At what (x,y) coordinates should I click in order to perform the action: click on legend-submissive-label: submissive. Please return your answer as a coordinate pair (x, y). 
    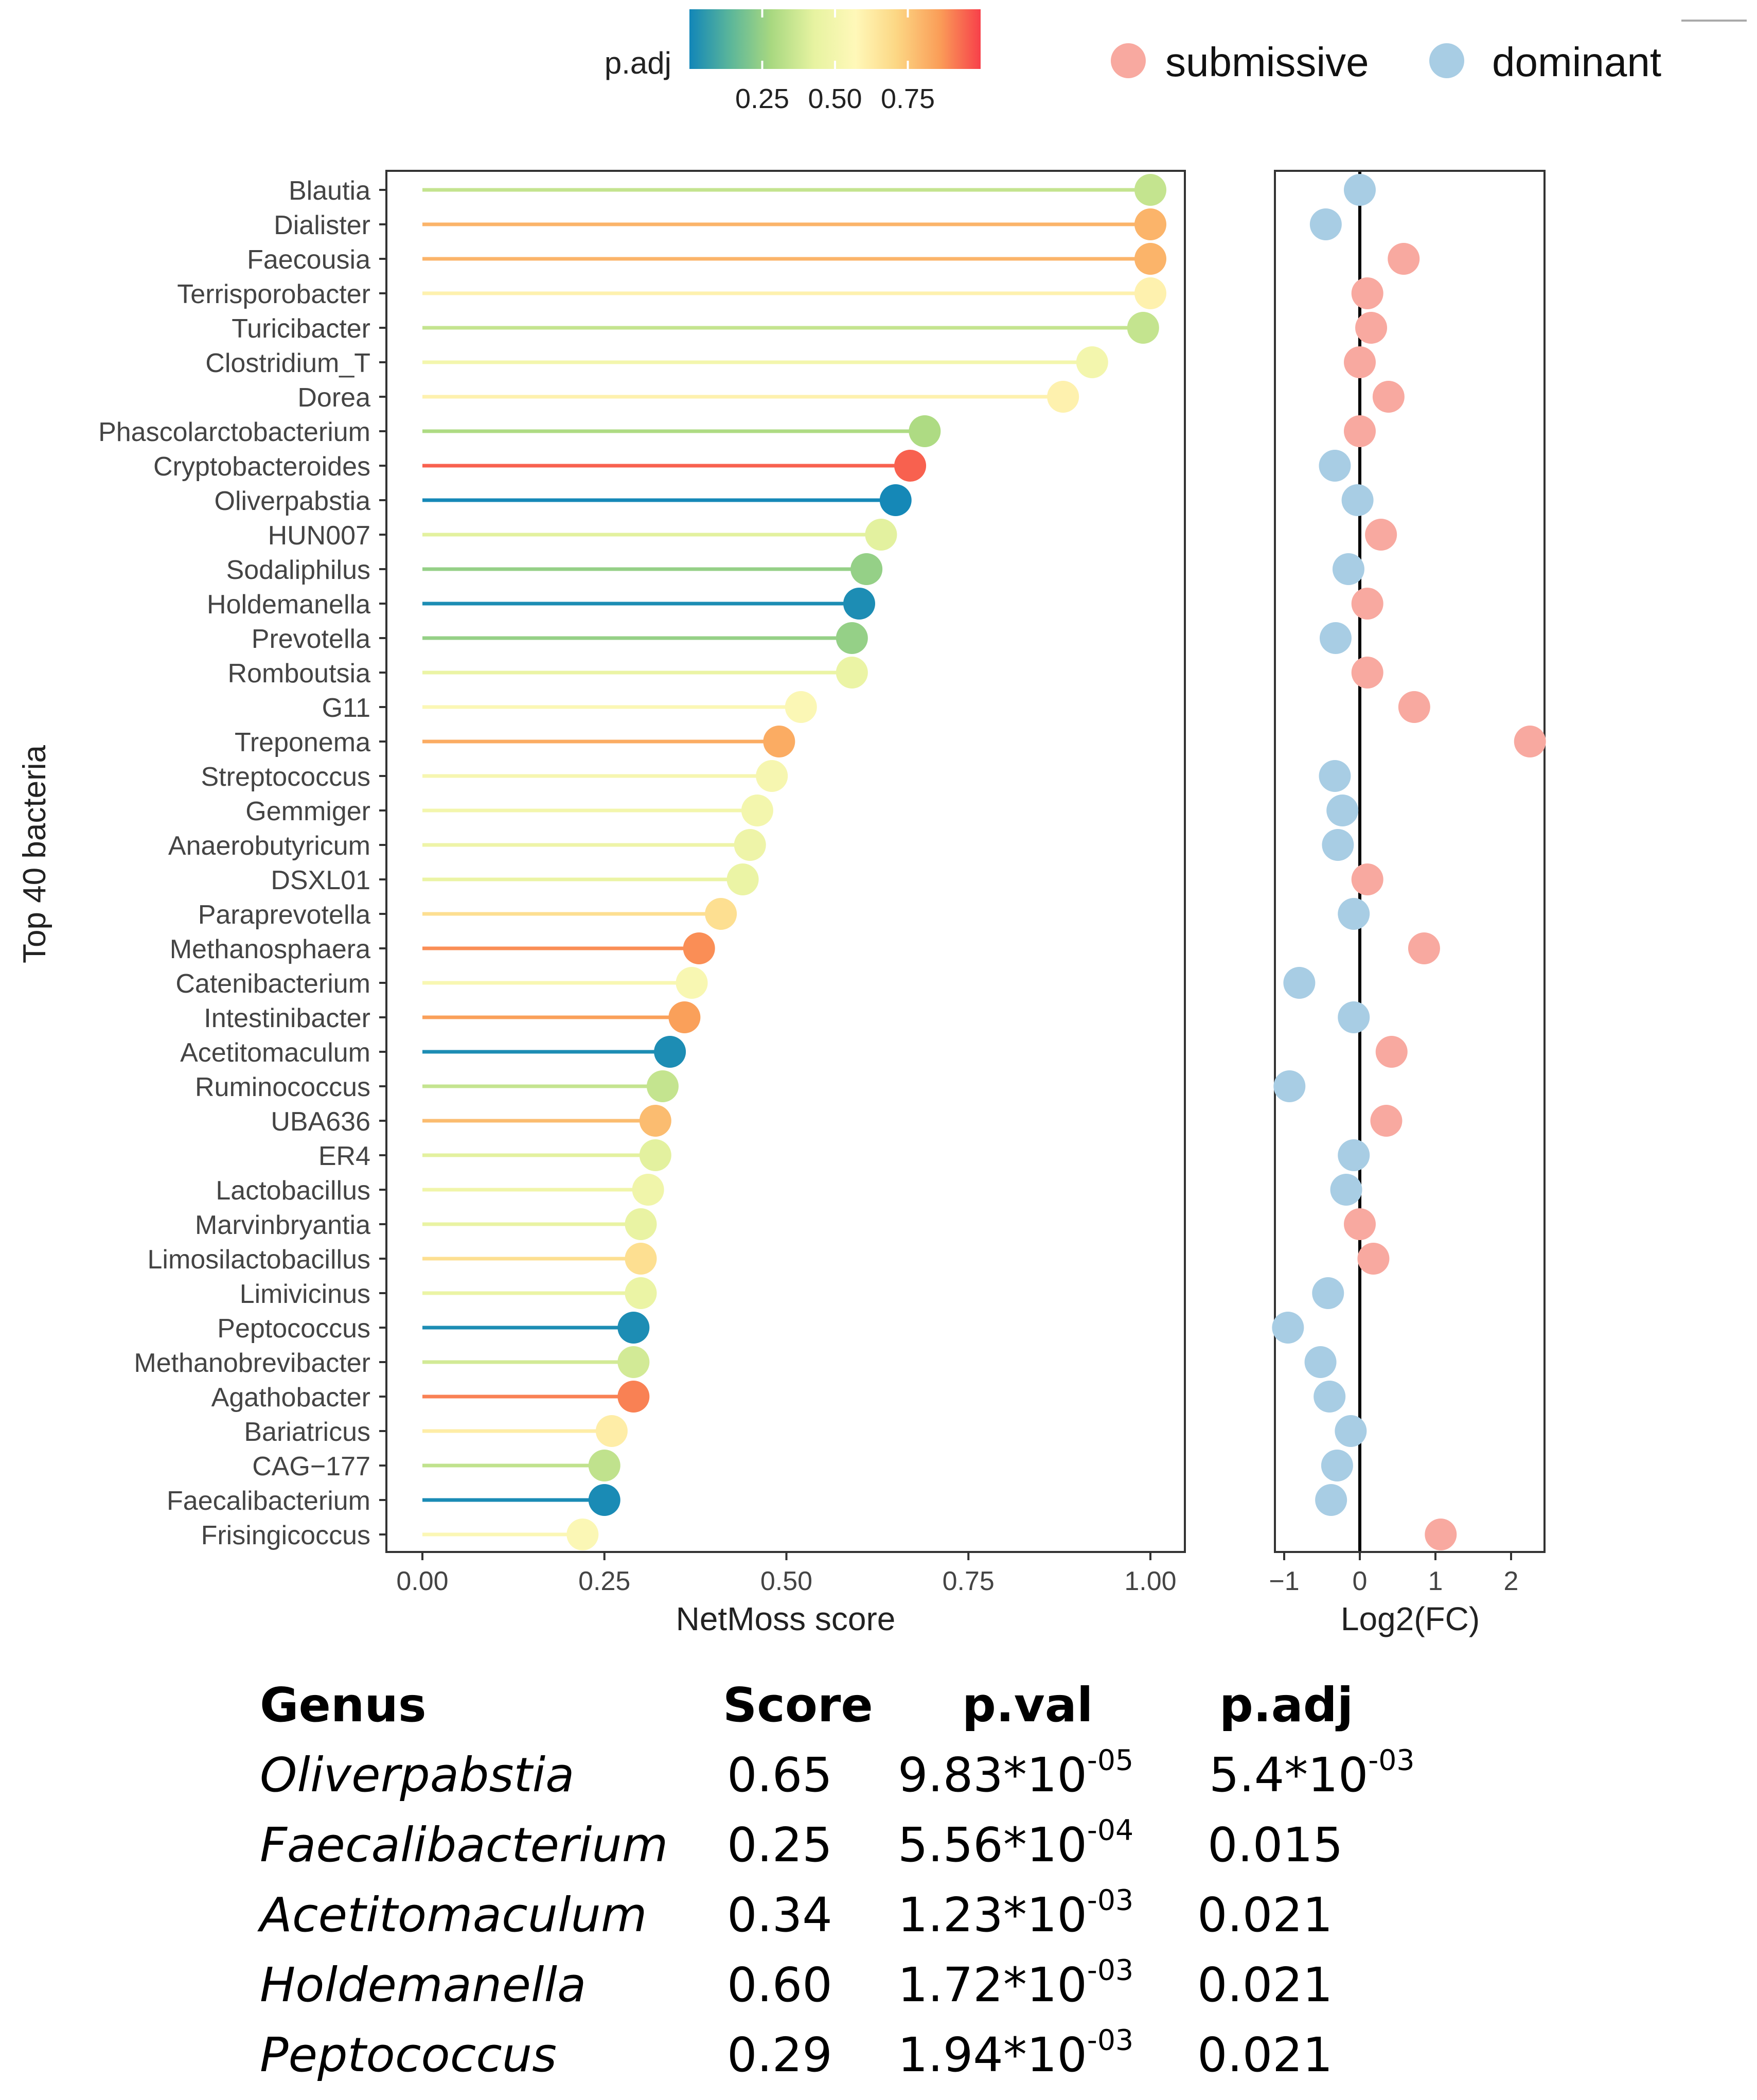
    Looking at the image, I should click on (1267, 62).